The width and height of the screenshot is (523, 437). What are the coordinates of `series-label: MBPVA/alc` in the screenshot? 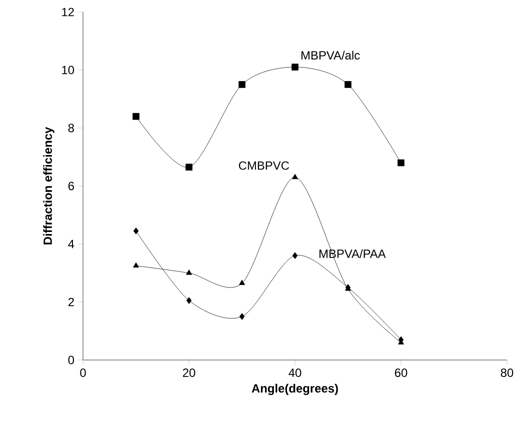 It's located at (331, 55).